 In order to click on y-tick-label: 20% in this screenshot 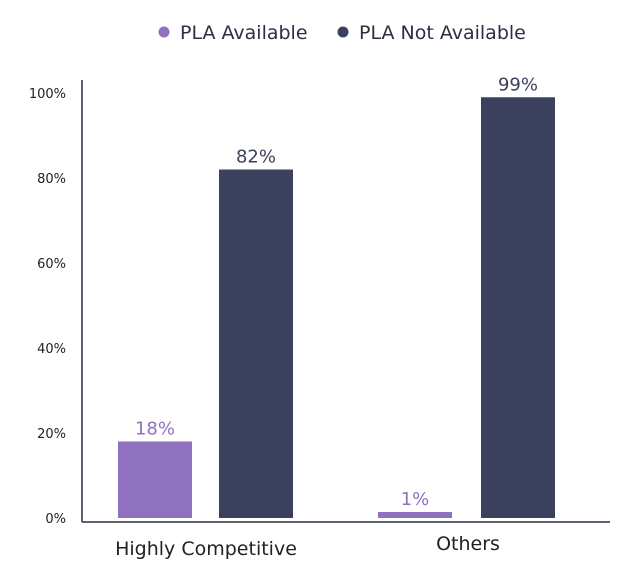, I will do `click(51, 434)`.